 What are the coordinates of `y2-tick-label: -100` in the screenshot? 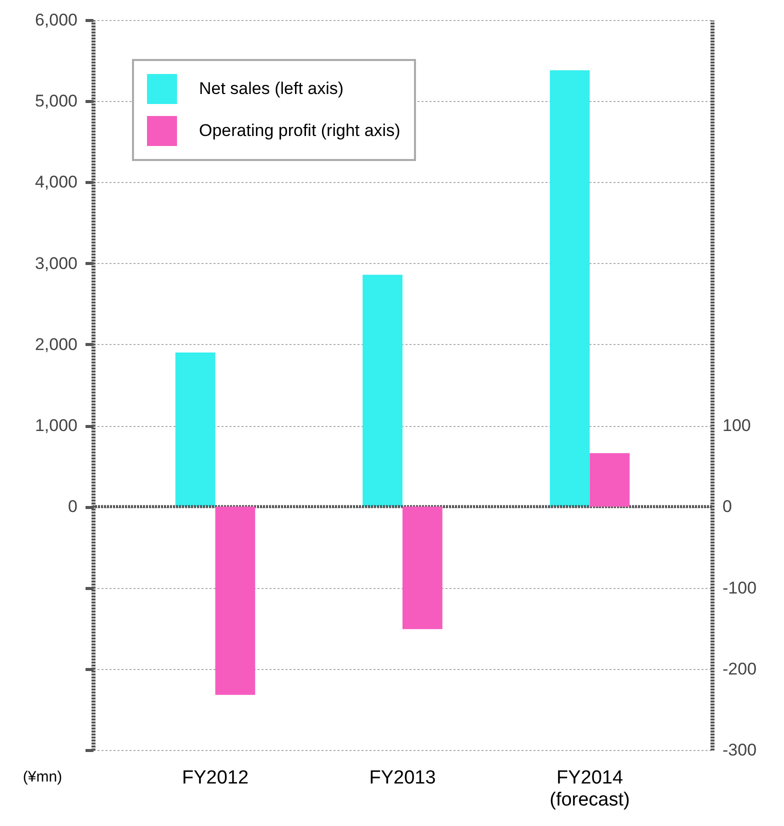 It's located at (739, 588).